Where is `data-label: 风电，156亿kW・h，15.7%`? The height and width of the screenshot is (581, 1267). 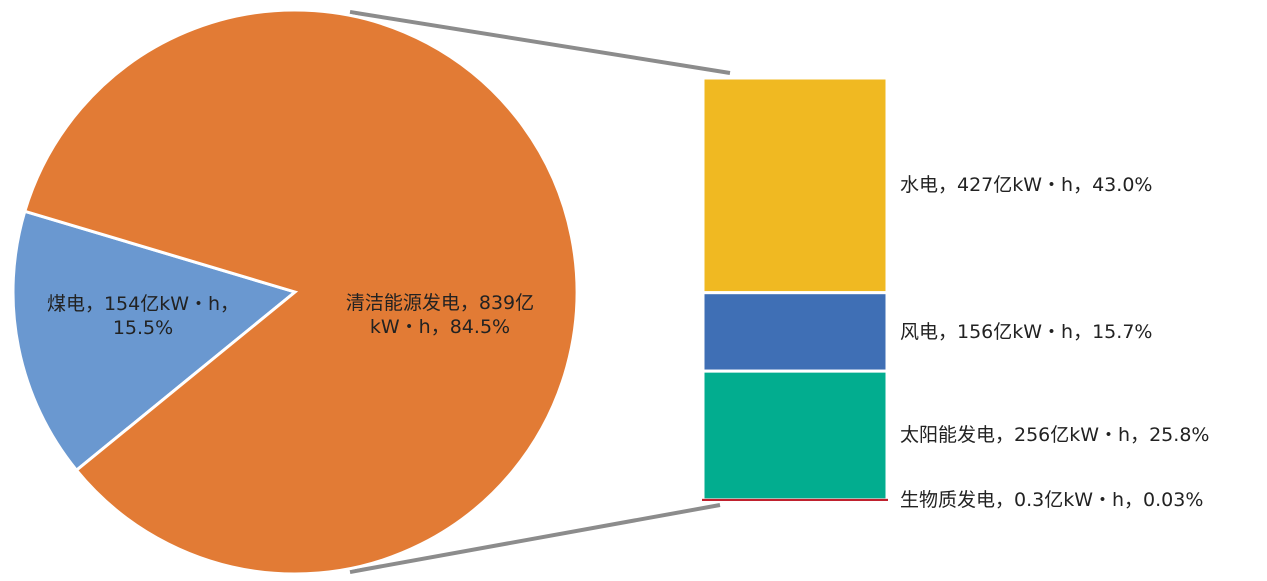
data-label: 风电，156亿kW・h，15.7% is located at coordinates (1026, 331).